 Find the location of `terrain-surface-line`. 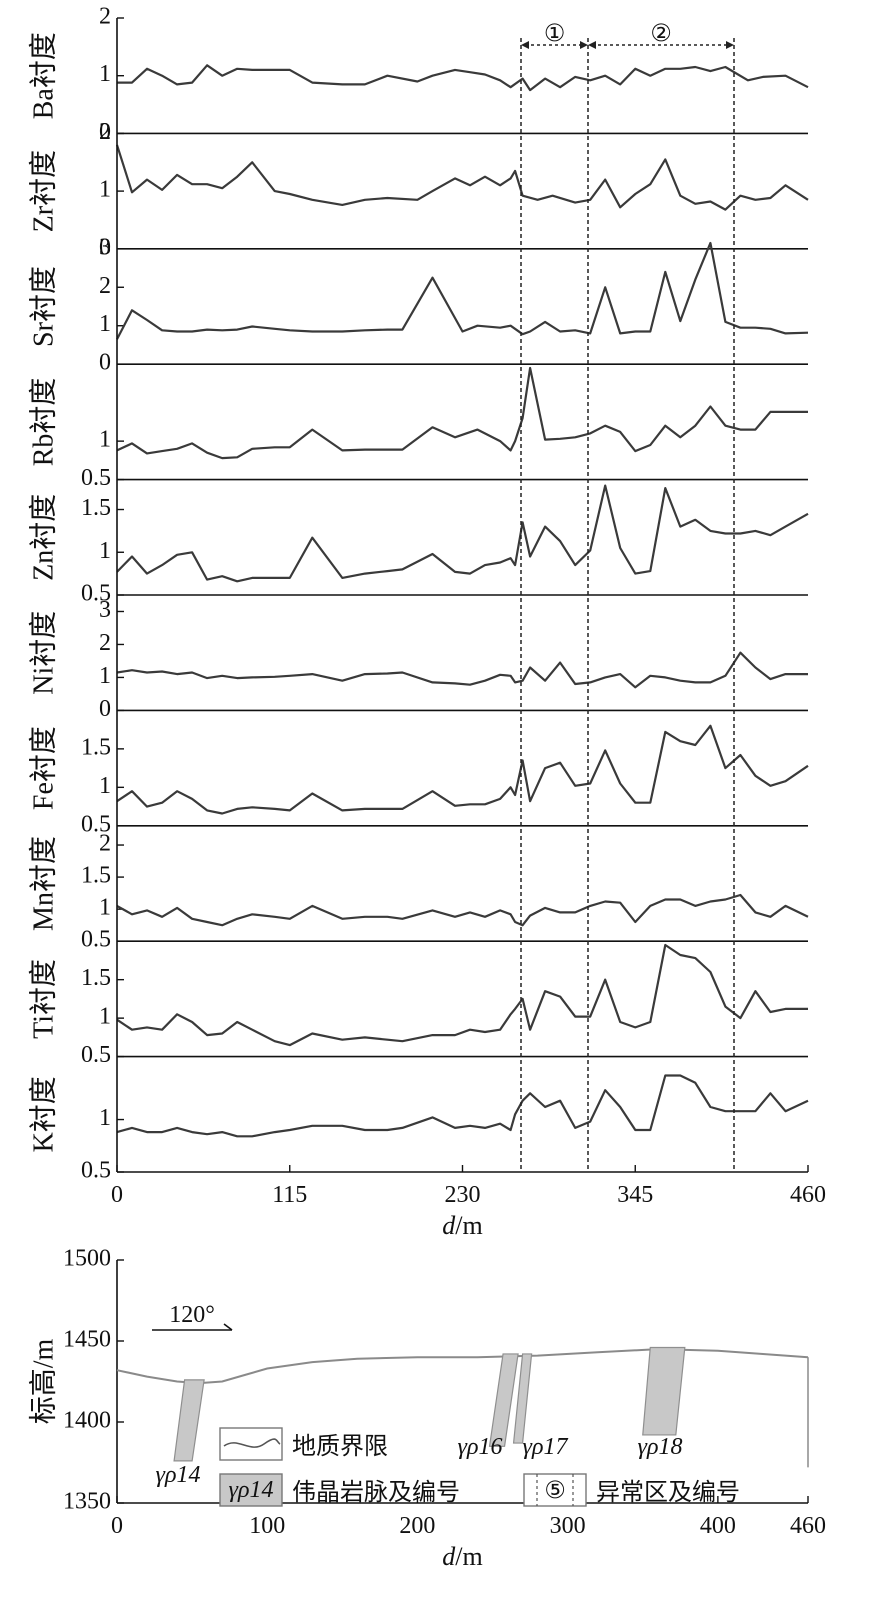

terrain-surface-line is located at coordinates (462, 1366).